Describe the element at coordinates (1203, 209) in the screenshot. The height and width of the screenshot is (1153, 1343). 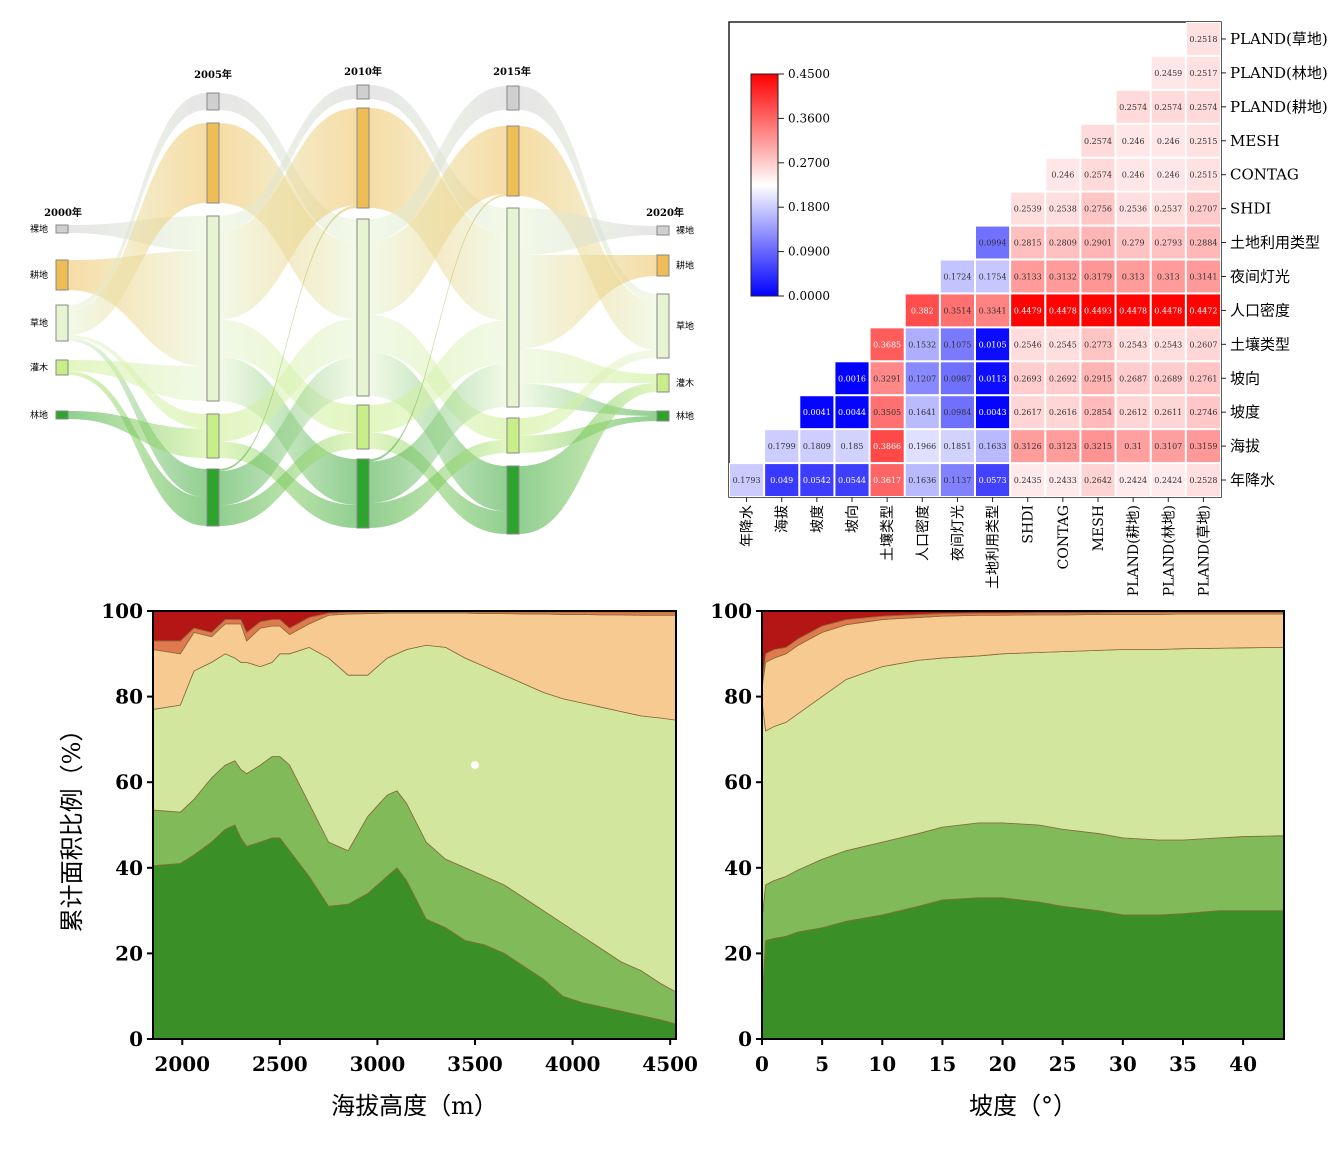
I see `heatmap-cell-value: 0.2707` at that location.